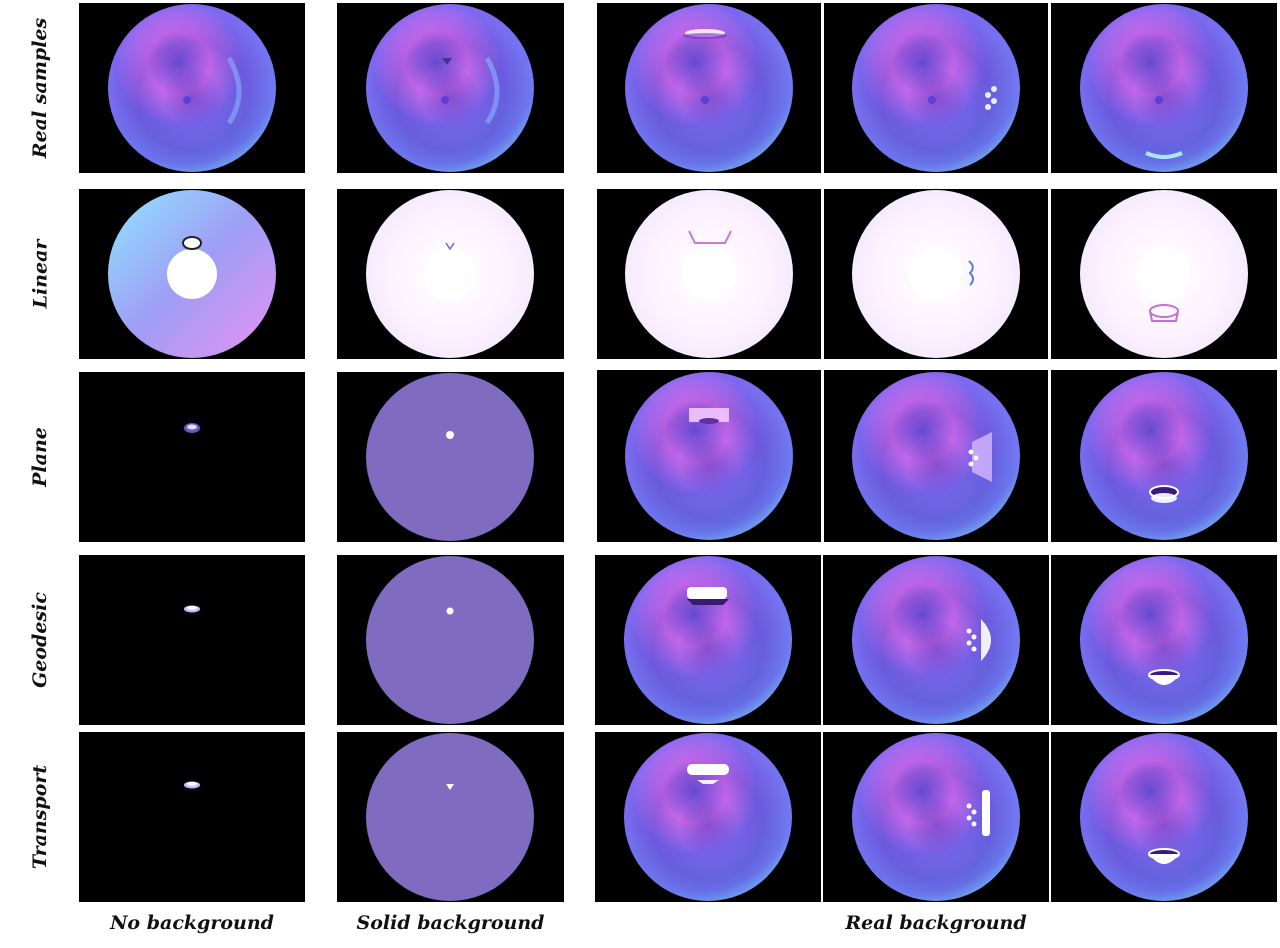  I want to click on panel-real-samples-no-background, so click(192, 88).